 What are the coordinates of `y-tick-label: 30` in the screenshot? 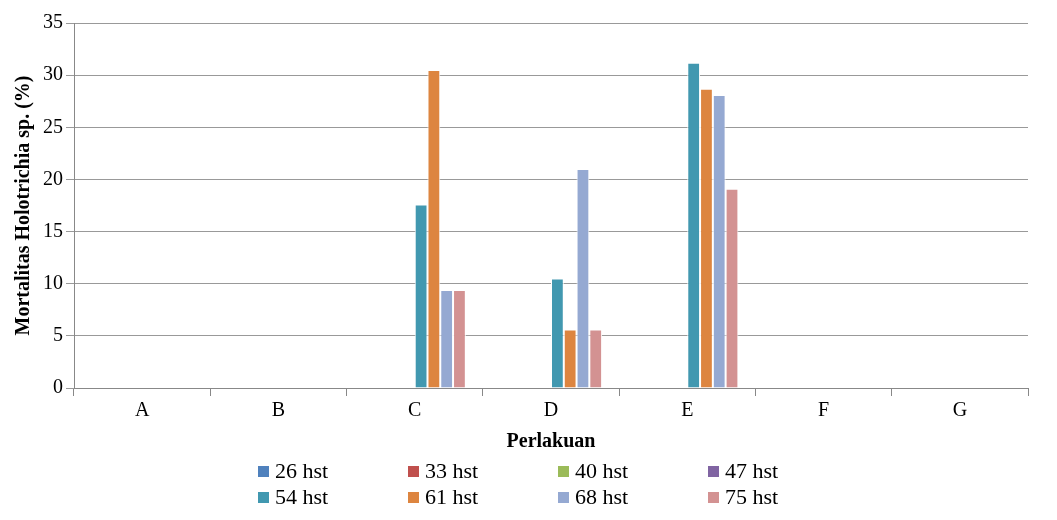 It's located at (53, 73).